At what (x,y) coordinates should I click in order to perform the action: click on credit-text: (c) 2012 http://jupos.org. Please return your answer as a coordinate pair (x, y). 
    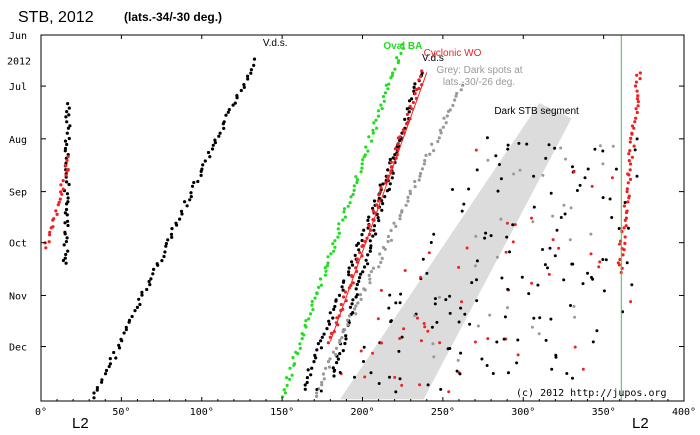
    Looking at the image, I should click on (591, 393).